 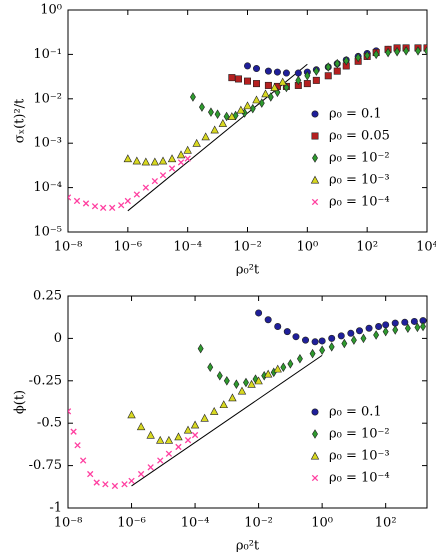 What do you see at coordinates (45, 465) in the screenshot?
I see `y-tick-label: -0.75` at bounding box center [45, 465].